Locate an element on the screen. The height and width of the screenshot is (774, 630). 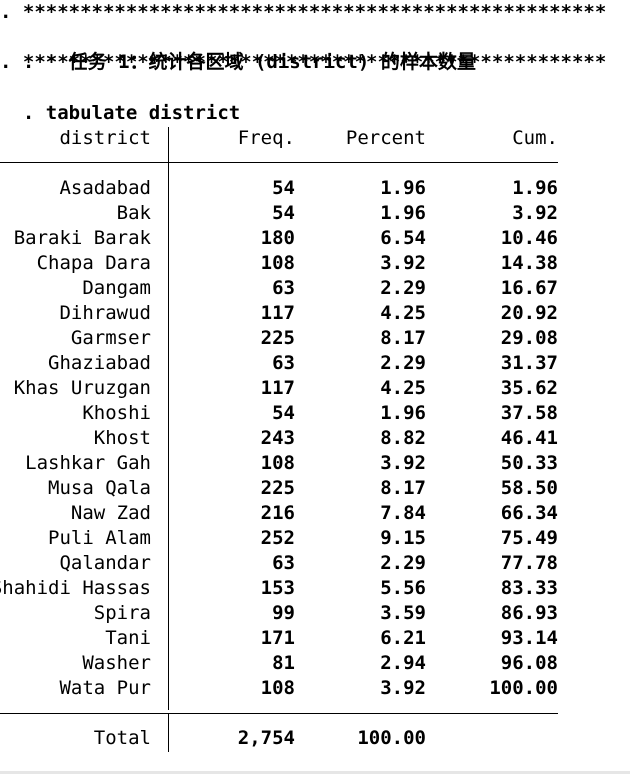
row-cum: 50.33 is located at coordinates (529, 463).